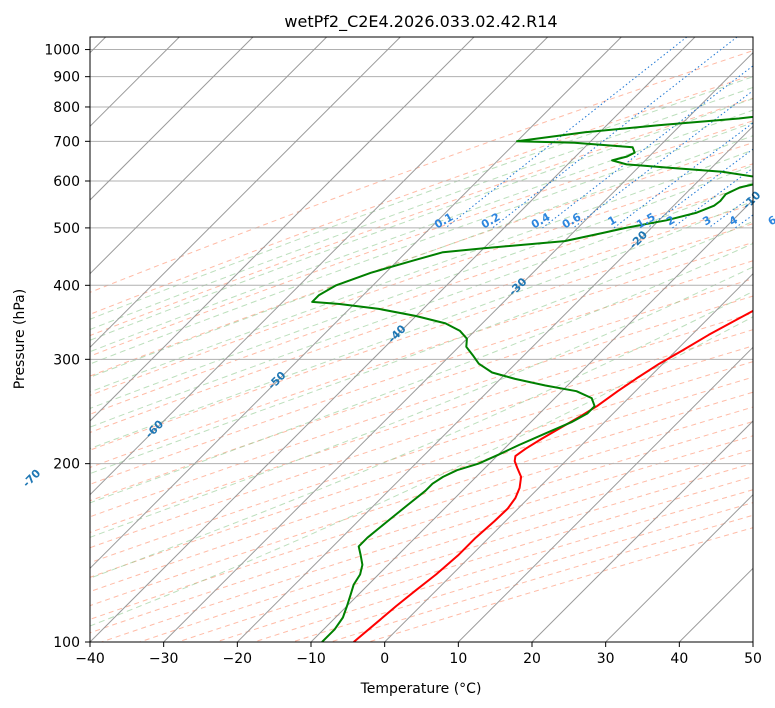 This screenshot has height=708, width=775. Describe the element at coordinates (90, 659) in the screenshot. I see `x-tick-label: −40` at that location.